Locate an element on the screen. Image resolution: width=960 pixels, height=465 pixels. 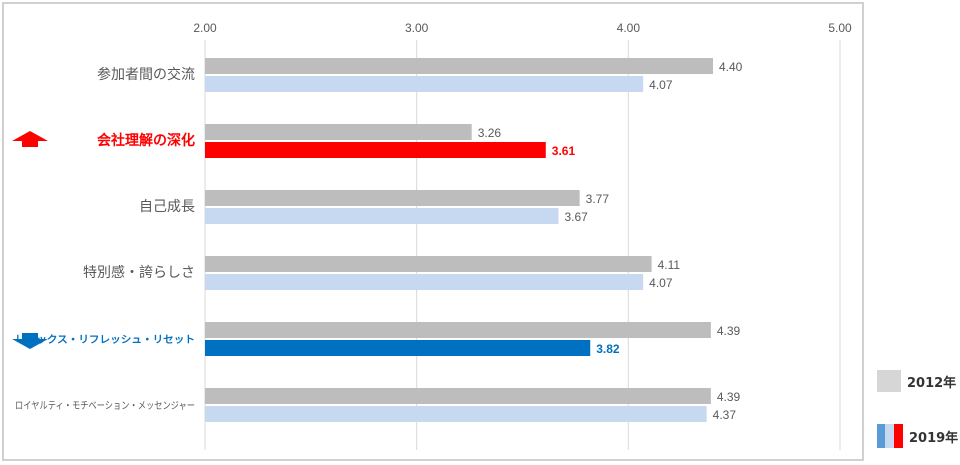
data-label: 3.82 is located at coordinates (608, 349).